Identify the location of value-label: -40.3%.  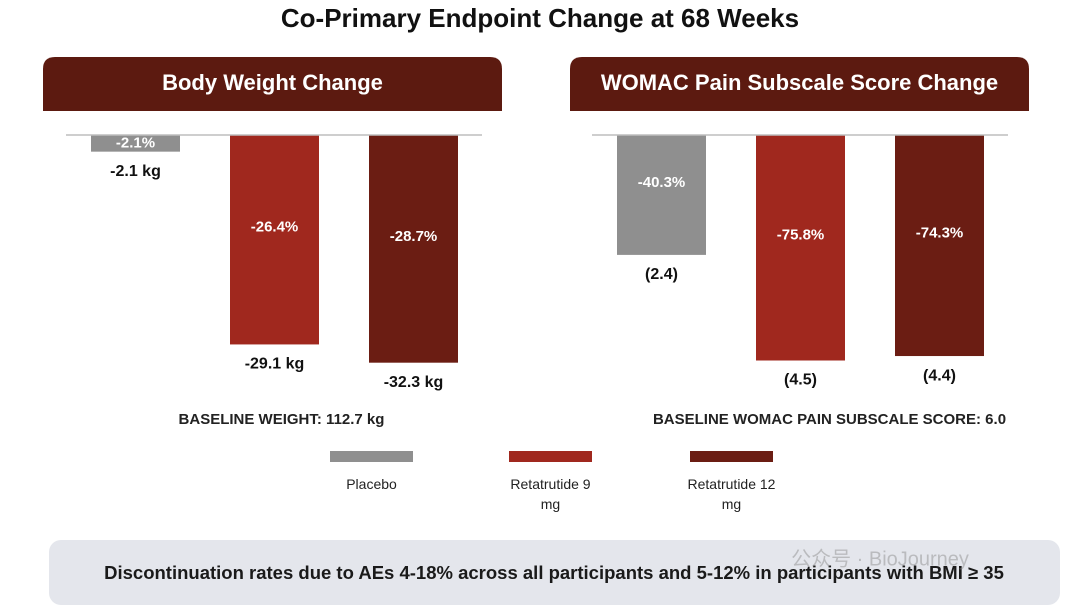
(662, 182).